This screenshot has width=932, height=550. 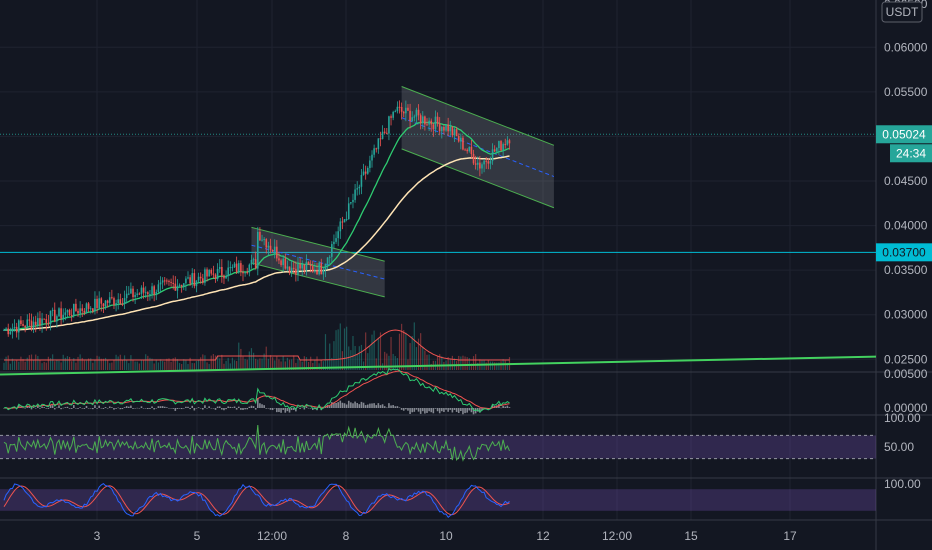 What do you see at coordinates (256, 443) in the screenshot?
I see `rsi-line` at bounding box center [256, 443].